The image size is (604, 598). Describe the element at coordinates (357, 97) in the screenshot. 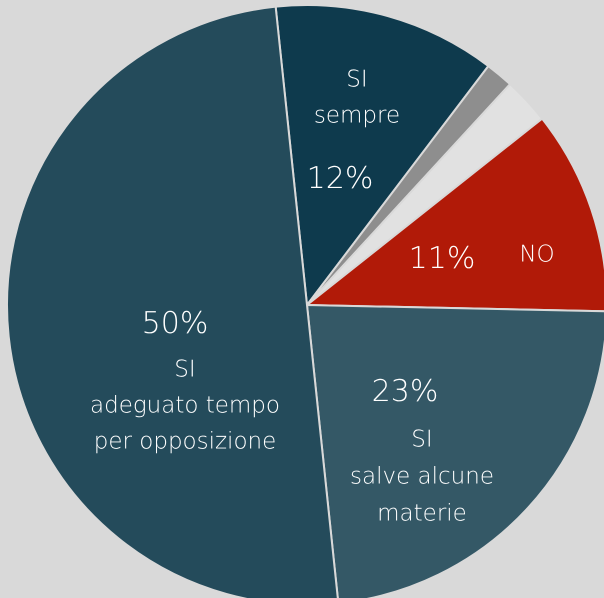

I see `slice-label: SI sempre` at that location.